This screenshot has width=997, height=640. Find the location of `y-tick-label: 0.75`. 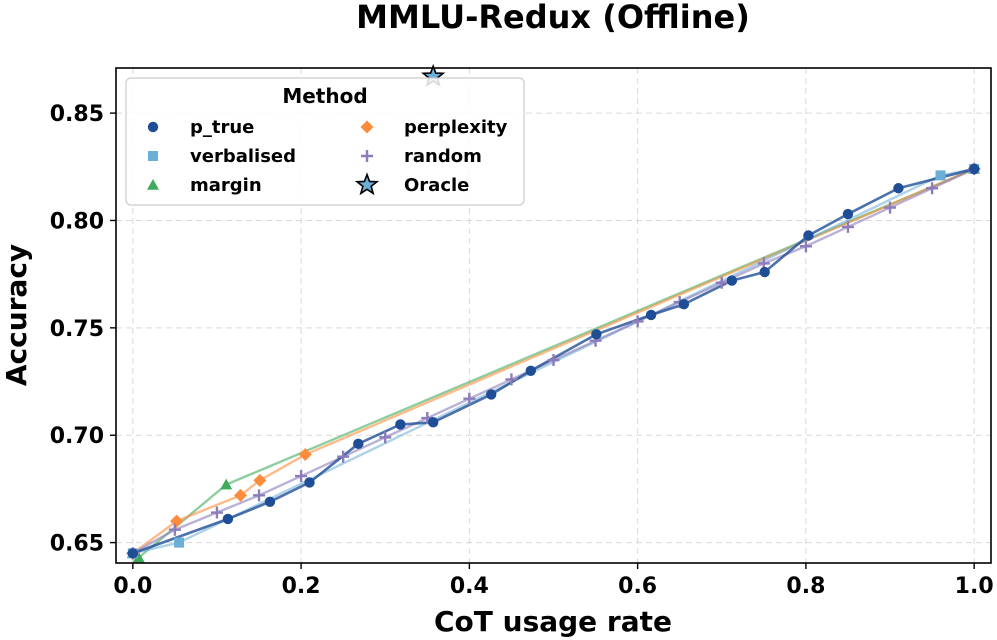

y-tick-label: 0.75 is located at coordinates (77, 329).